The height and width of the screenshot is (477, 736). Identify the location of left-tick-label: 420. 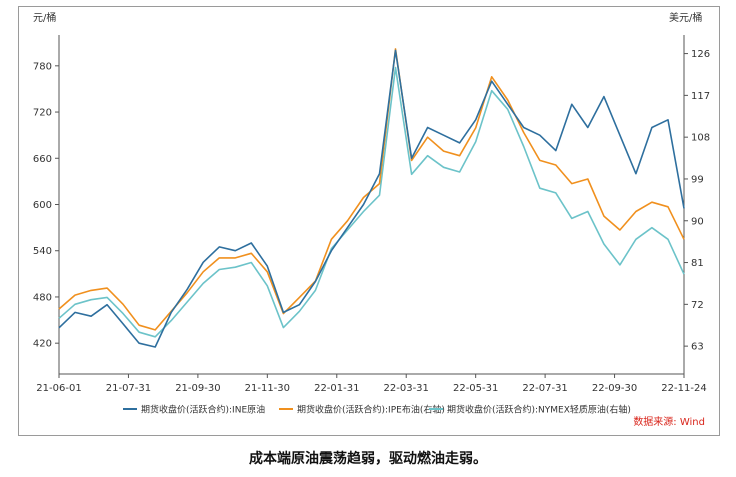
(42, 344).